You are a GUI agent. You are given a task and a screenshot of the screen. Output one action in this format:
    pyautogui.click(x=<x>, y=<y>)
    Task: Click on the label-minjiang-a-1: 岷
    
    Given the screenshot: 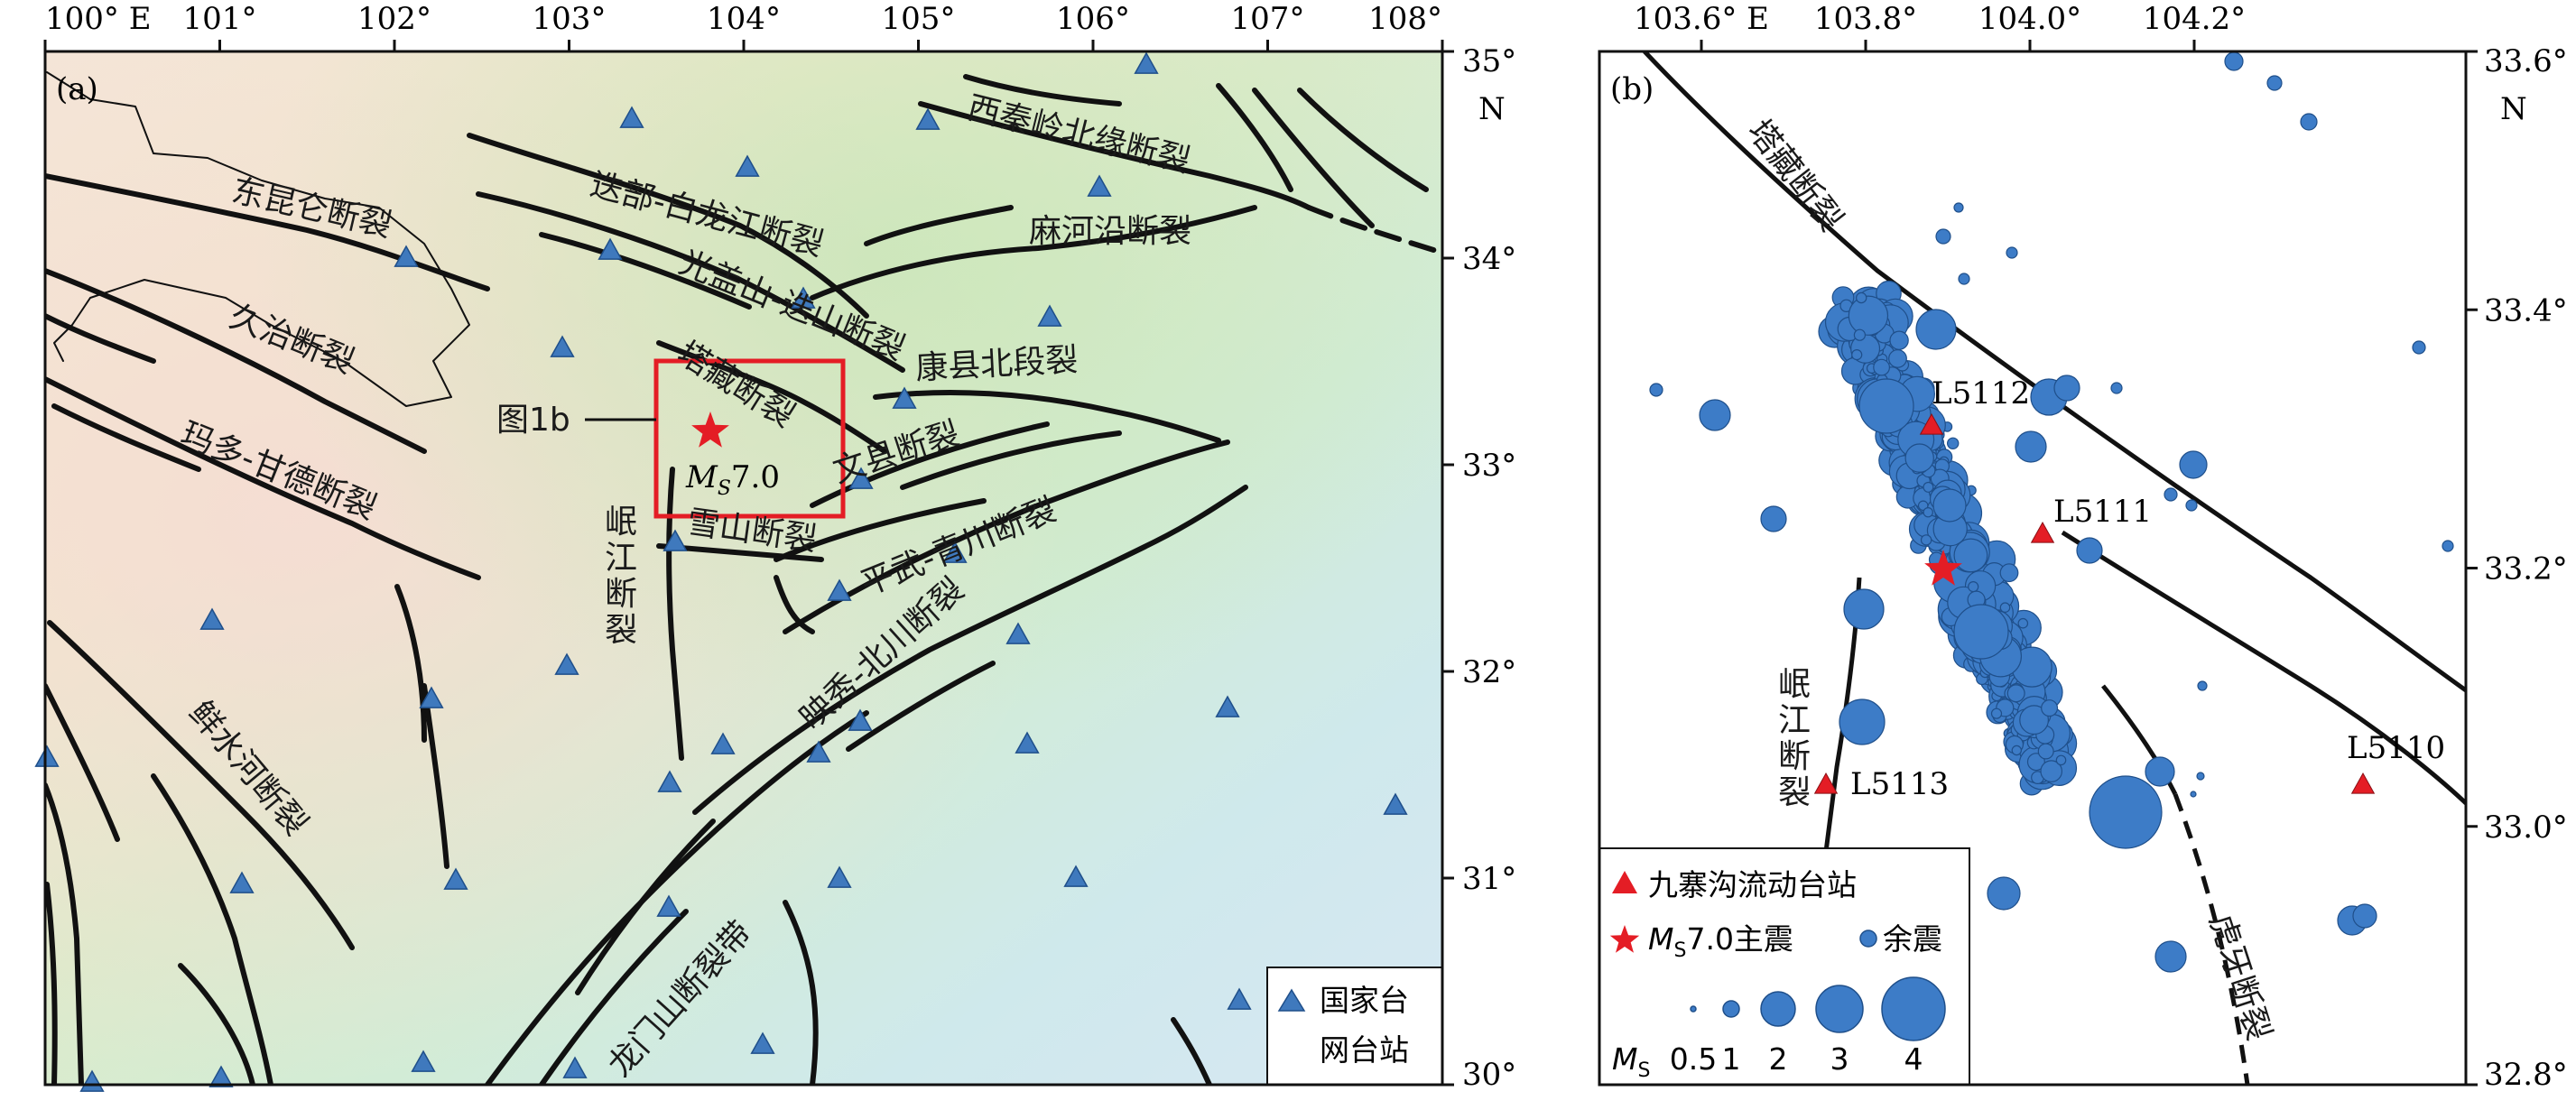 What is the action you would take?
    pyautogui.click(x=621, y=522)
    